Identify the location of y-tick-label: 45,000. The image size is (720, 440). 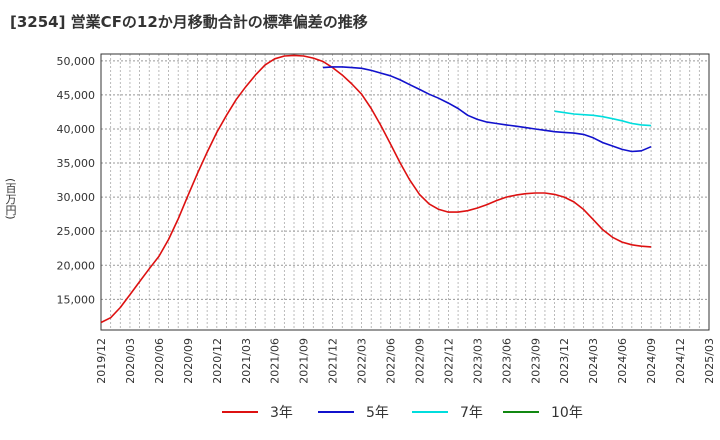
(76, 95).